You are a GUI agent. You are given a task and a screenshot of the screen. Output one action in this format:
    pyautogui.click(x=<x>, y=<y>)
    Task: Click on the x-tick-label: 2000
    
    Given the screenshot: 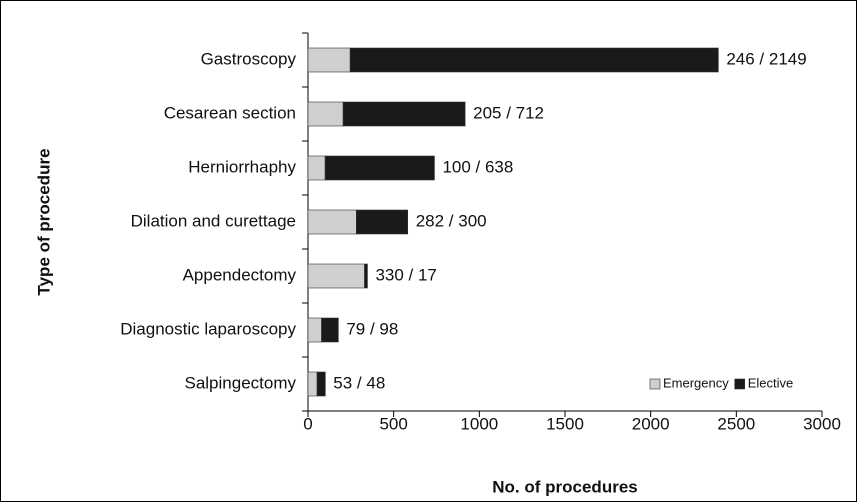 What is the action you would take?
    pyautogui.click(x=651, y=423)
    